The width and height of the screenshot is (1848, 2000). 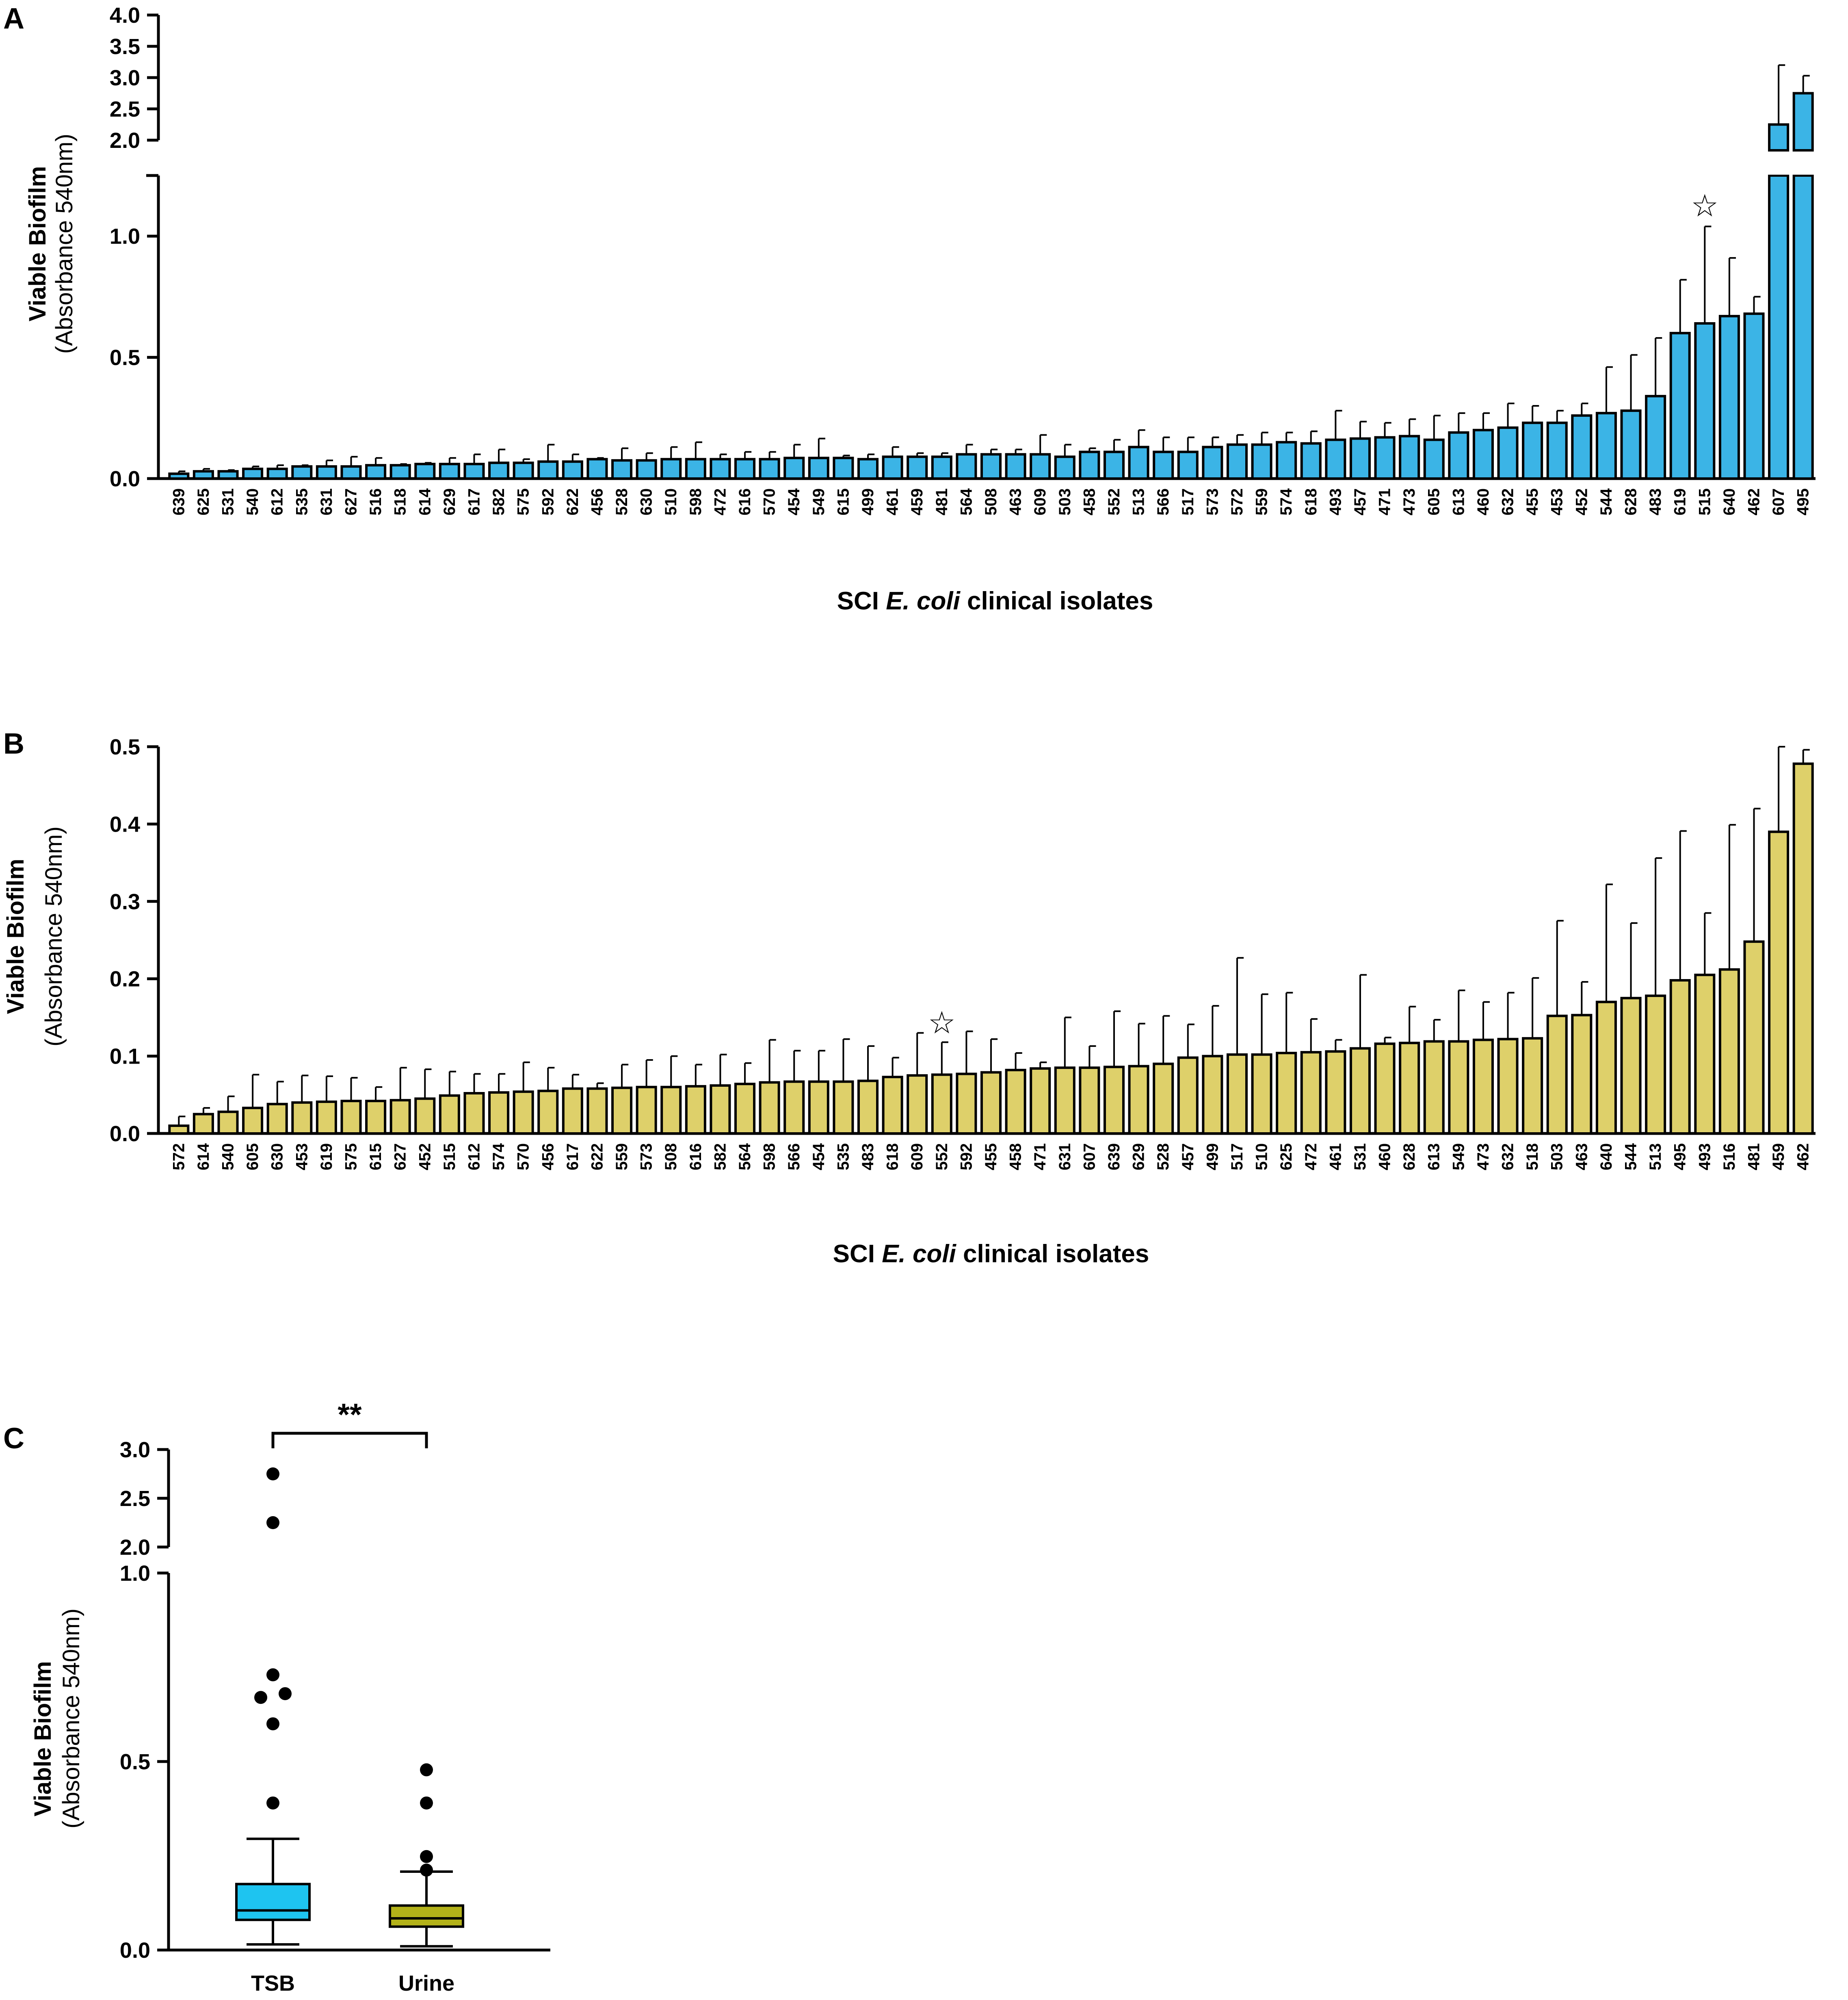 I want to click on x-tick-label: 570, so click(x=523, y=1156).